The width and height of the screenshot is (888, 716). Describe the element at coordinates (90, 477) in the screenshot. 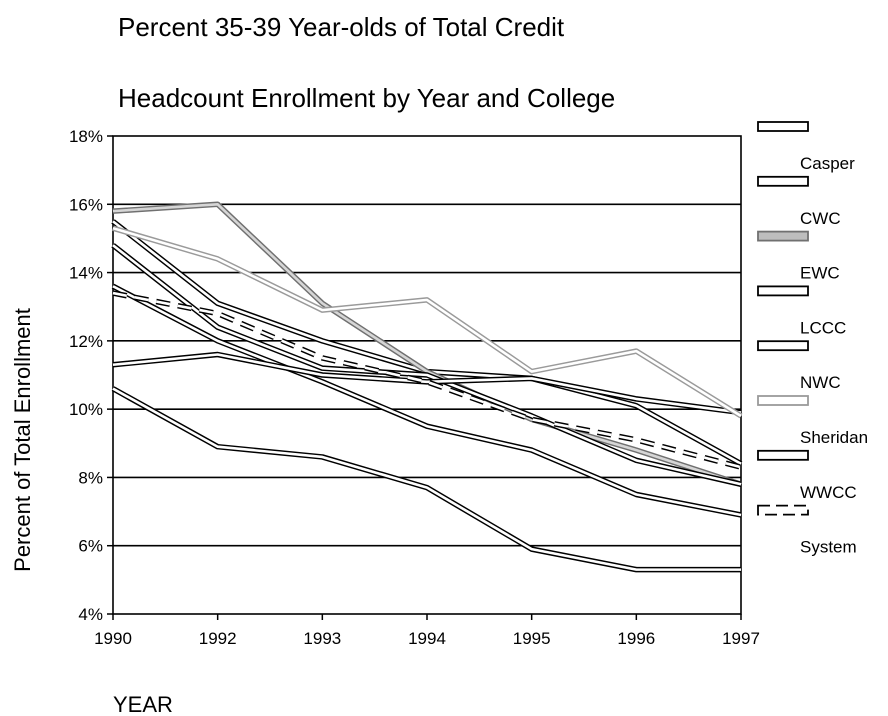

I see `y-tick-label: 8%` at that location.